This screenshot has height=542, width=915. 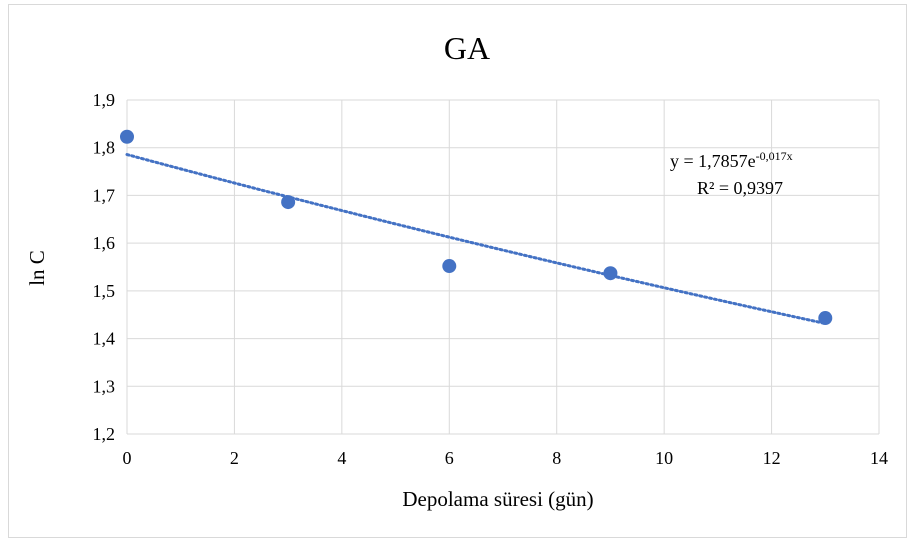 What do you see at coordinates (104, 386) in the screenshot?
I see `y-tick-label: 1,3` at bounding box center [104, 386].